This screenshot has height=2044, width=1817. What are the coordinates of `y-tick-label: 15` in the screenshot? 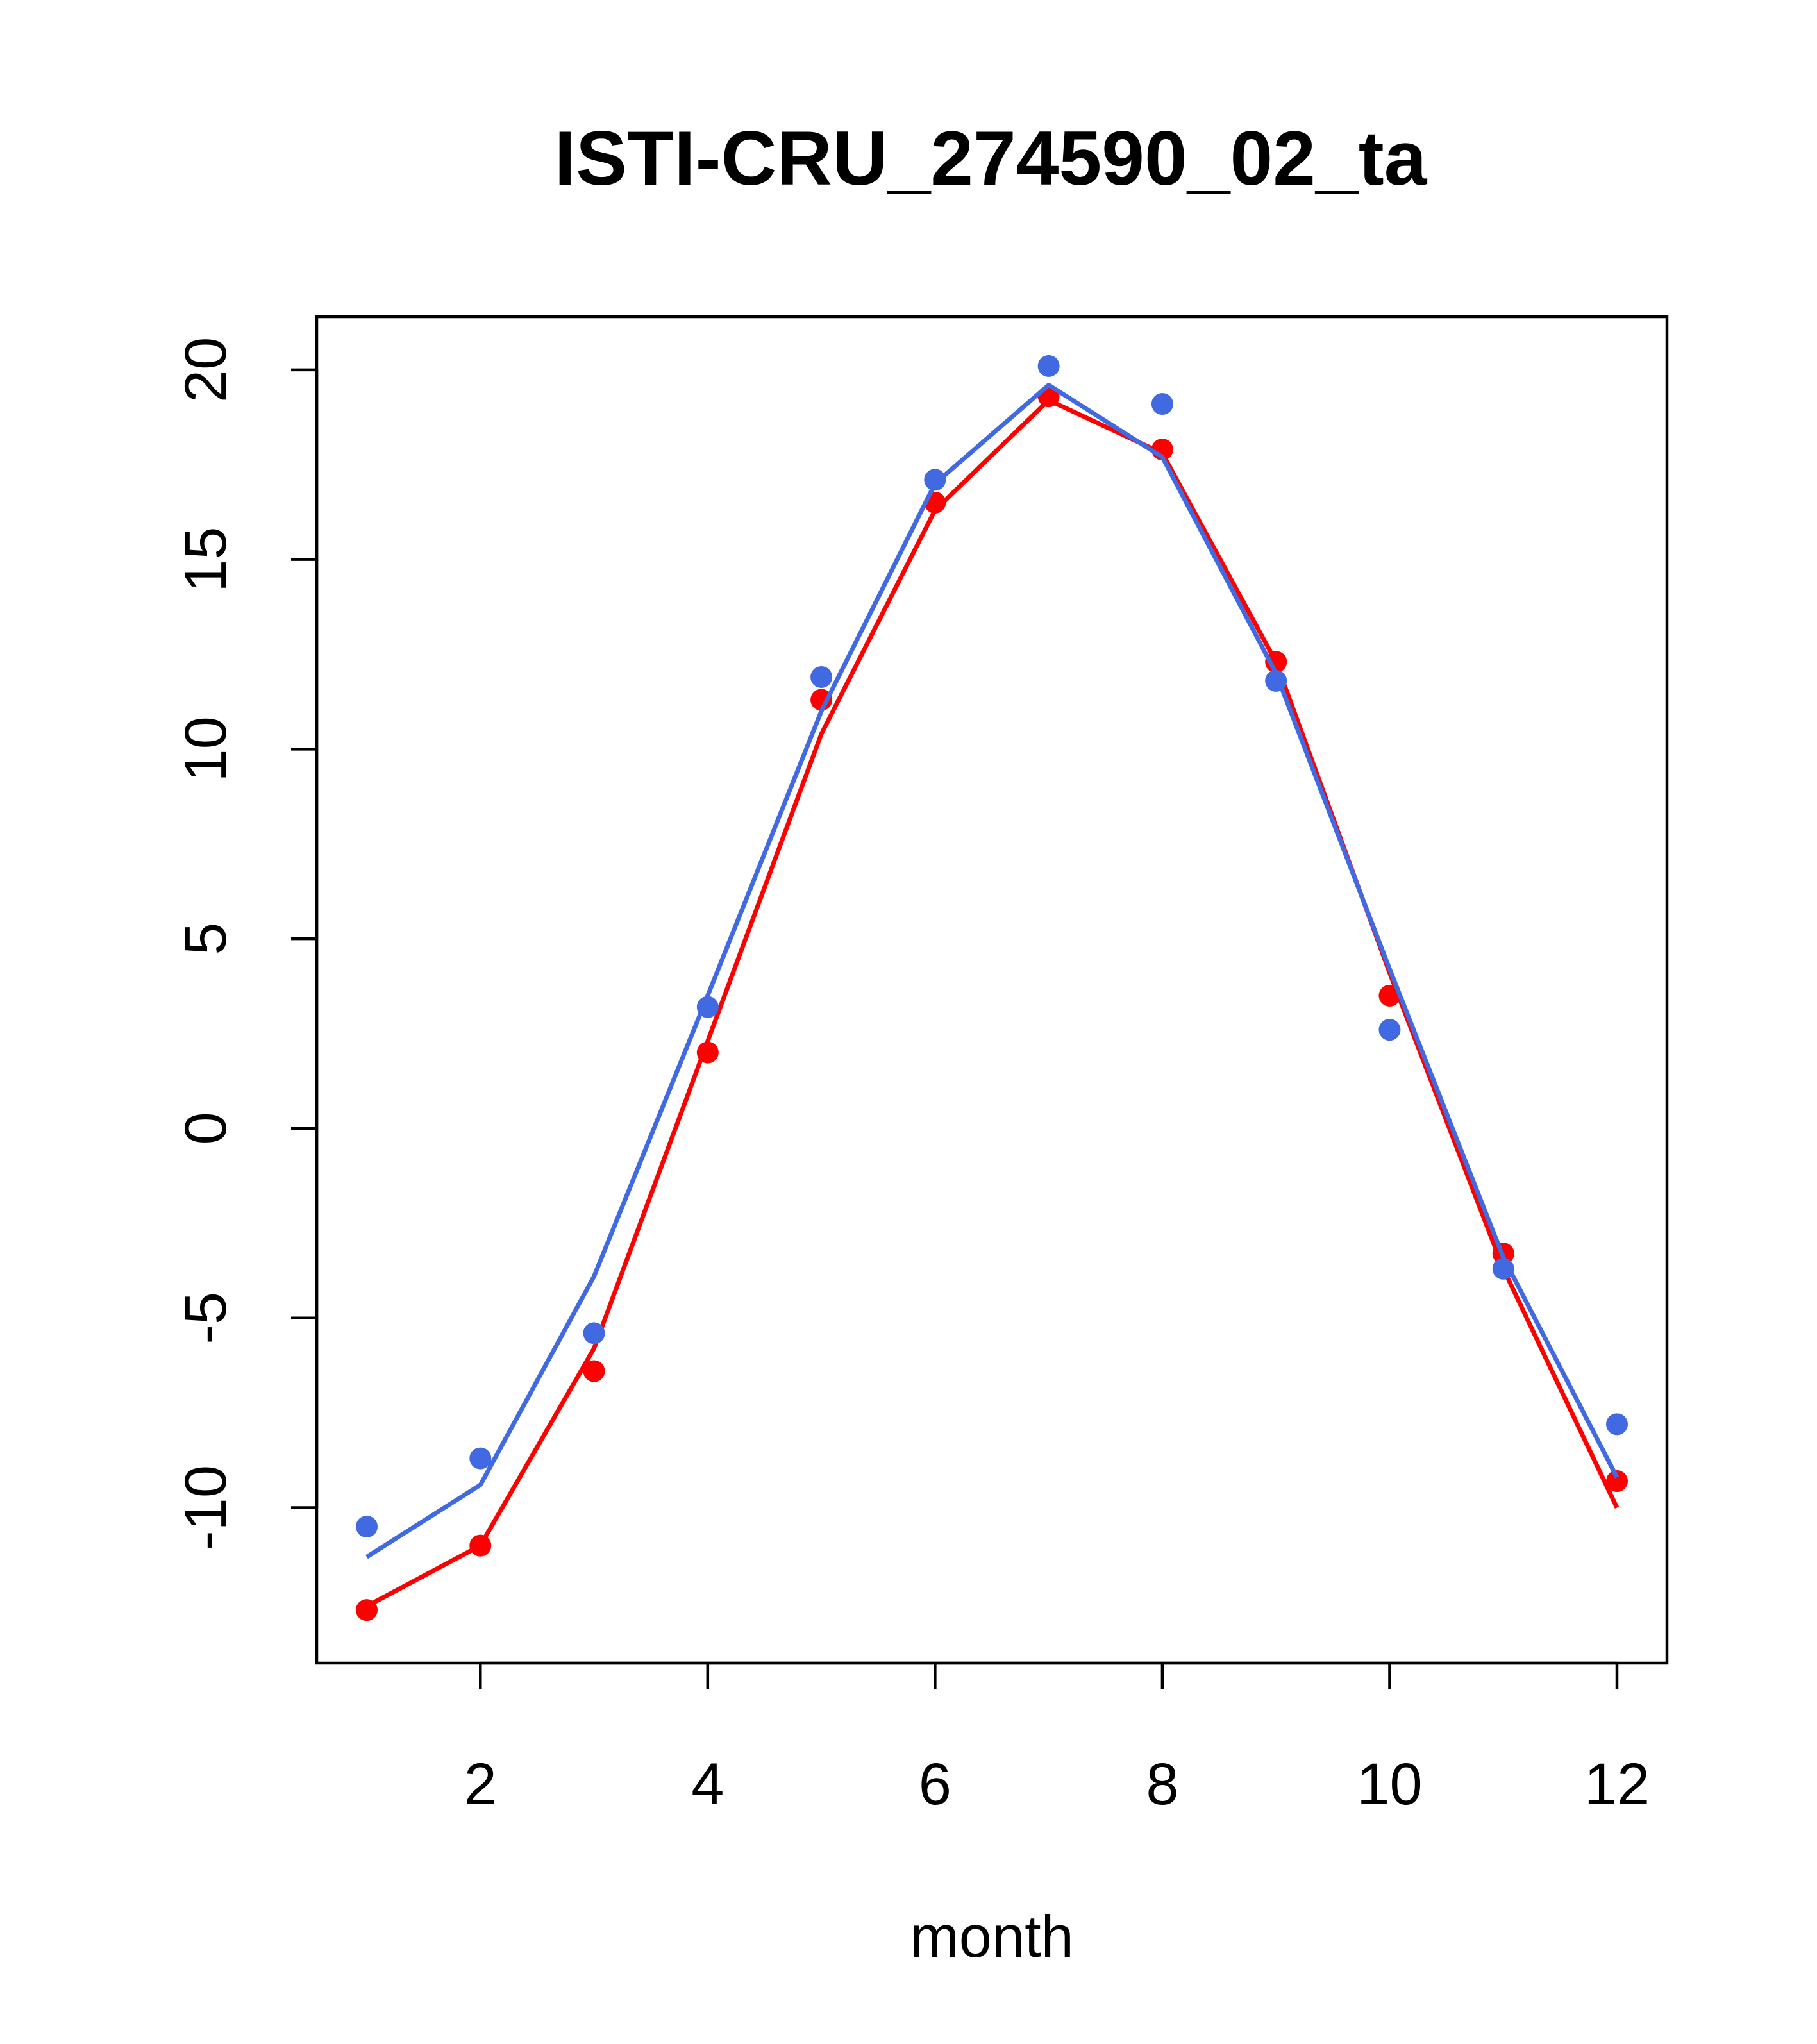 It's located at (206, 559).